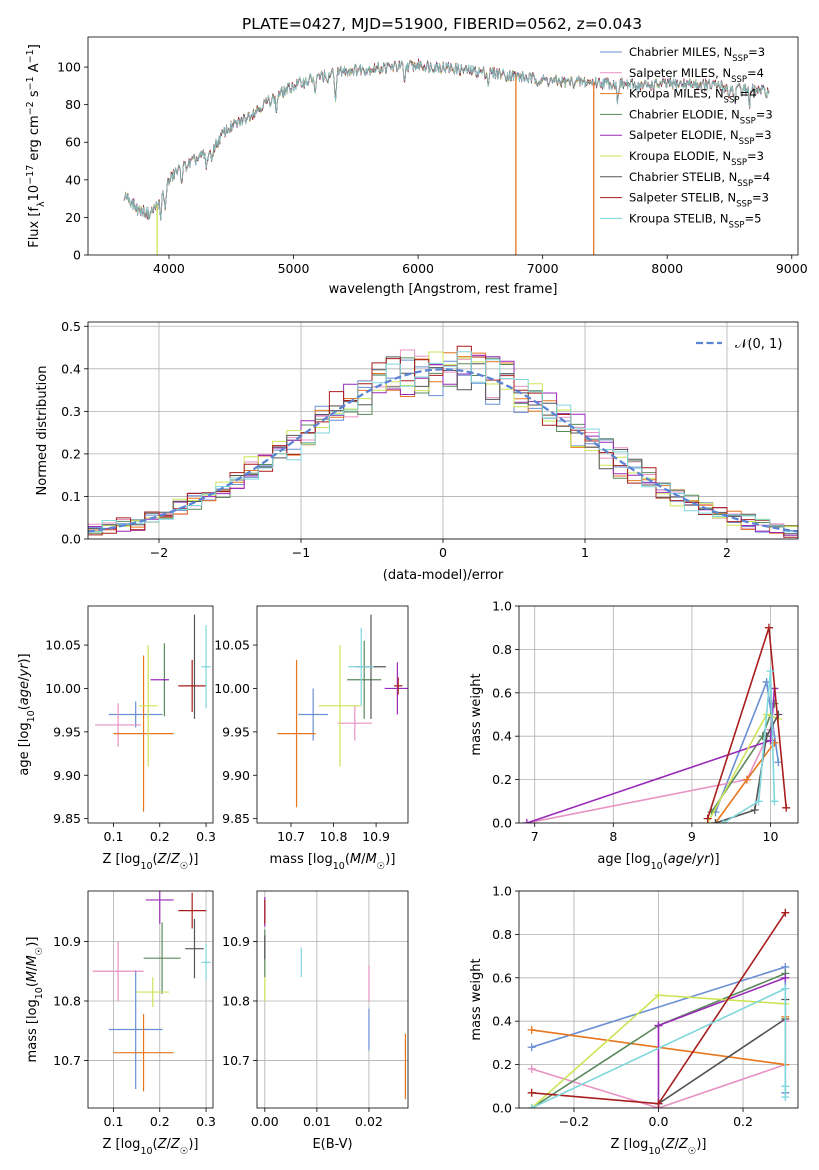 This screenshot has width=819, height=1170. Describe the element at coordinates (67, 775) in the screenshot. I see `y-tick-label: 9.90` at that location.